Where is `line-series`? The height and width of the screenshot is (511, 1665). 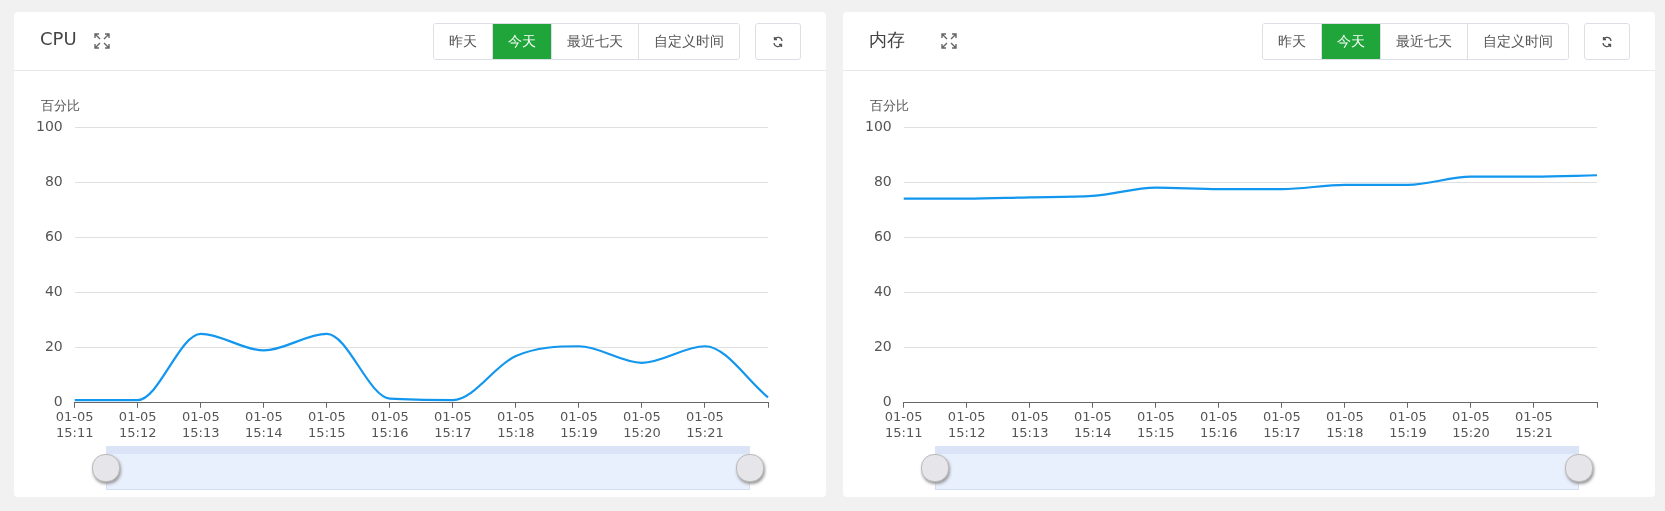 line-series is located at coordinates (1250, 187).